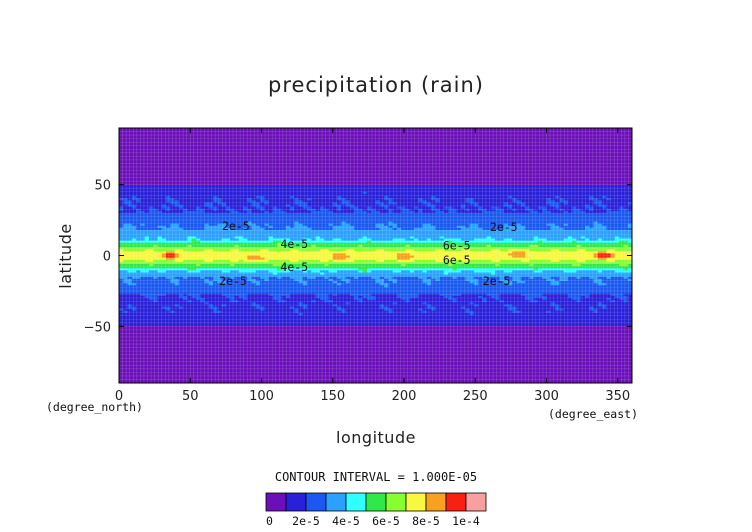 The height and width of the screenshot is (532, 752). I want to click on y-unit-label: (degree_north), so click(94, 407).